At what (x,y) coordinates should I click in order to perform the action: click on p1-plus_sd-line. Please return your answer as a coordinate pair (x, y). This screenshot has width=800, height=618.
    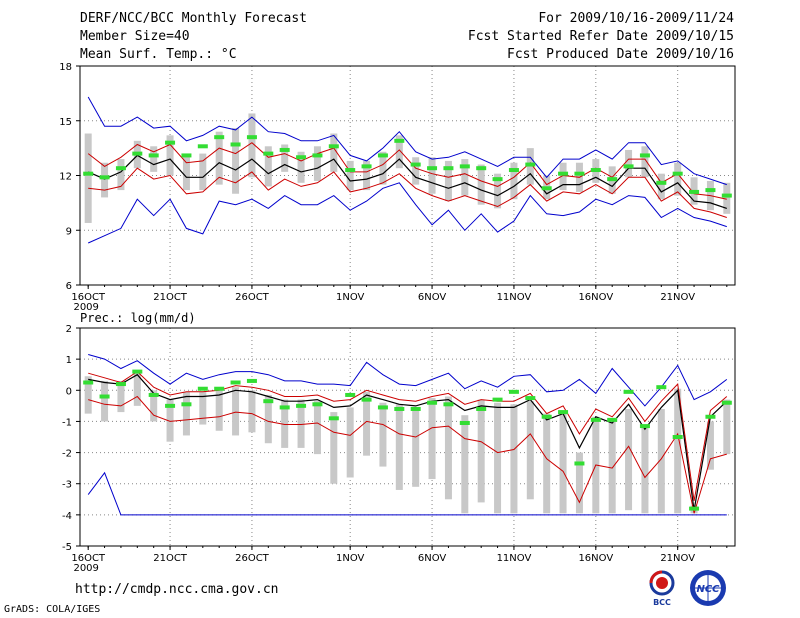
    Looking at the image, I should click on (407, 171).